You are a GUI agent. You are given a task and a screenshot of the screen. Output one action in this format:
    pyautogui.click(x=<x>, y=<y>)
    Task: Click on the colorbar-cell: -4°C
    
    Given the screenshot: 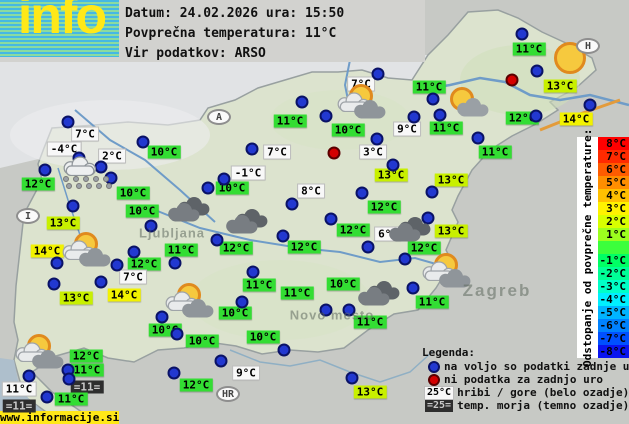 What is the action you would take?
    pyautogui.click(x=613, y=299)
    